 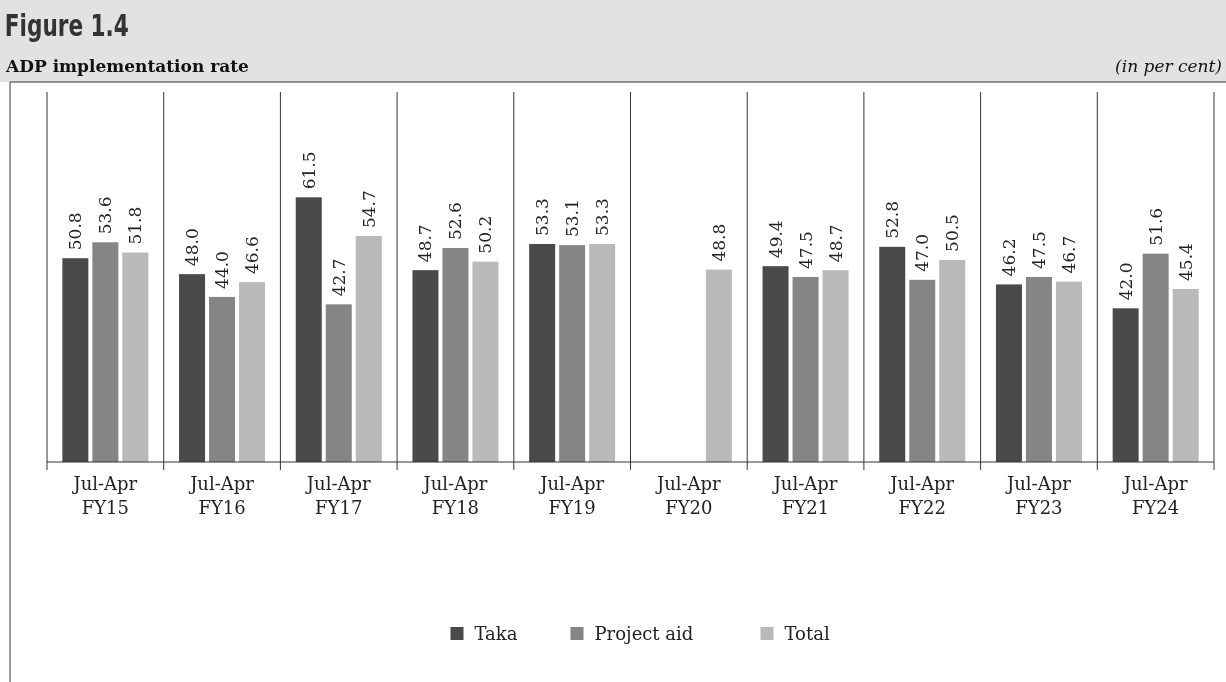 What do you see at coordinates (66, 25) in the screenshot?
I see `chart-title: Figure 1.4` at bounding box center [66, 25].